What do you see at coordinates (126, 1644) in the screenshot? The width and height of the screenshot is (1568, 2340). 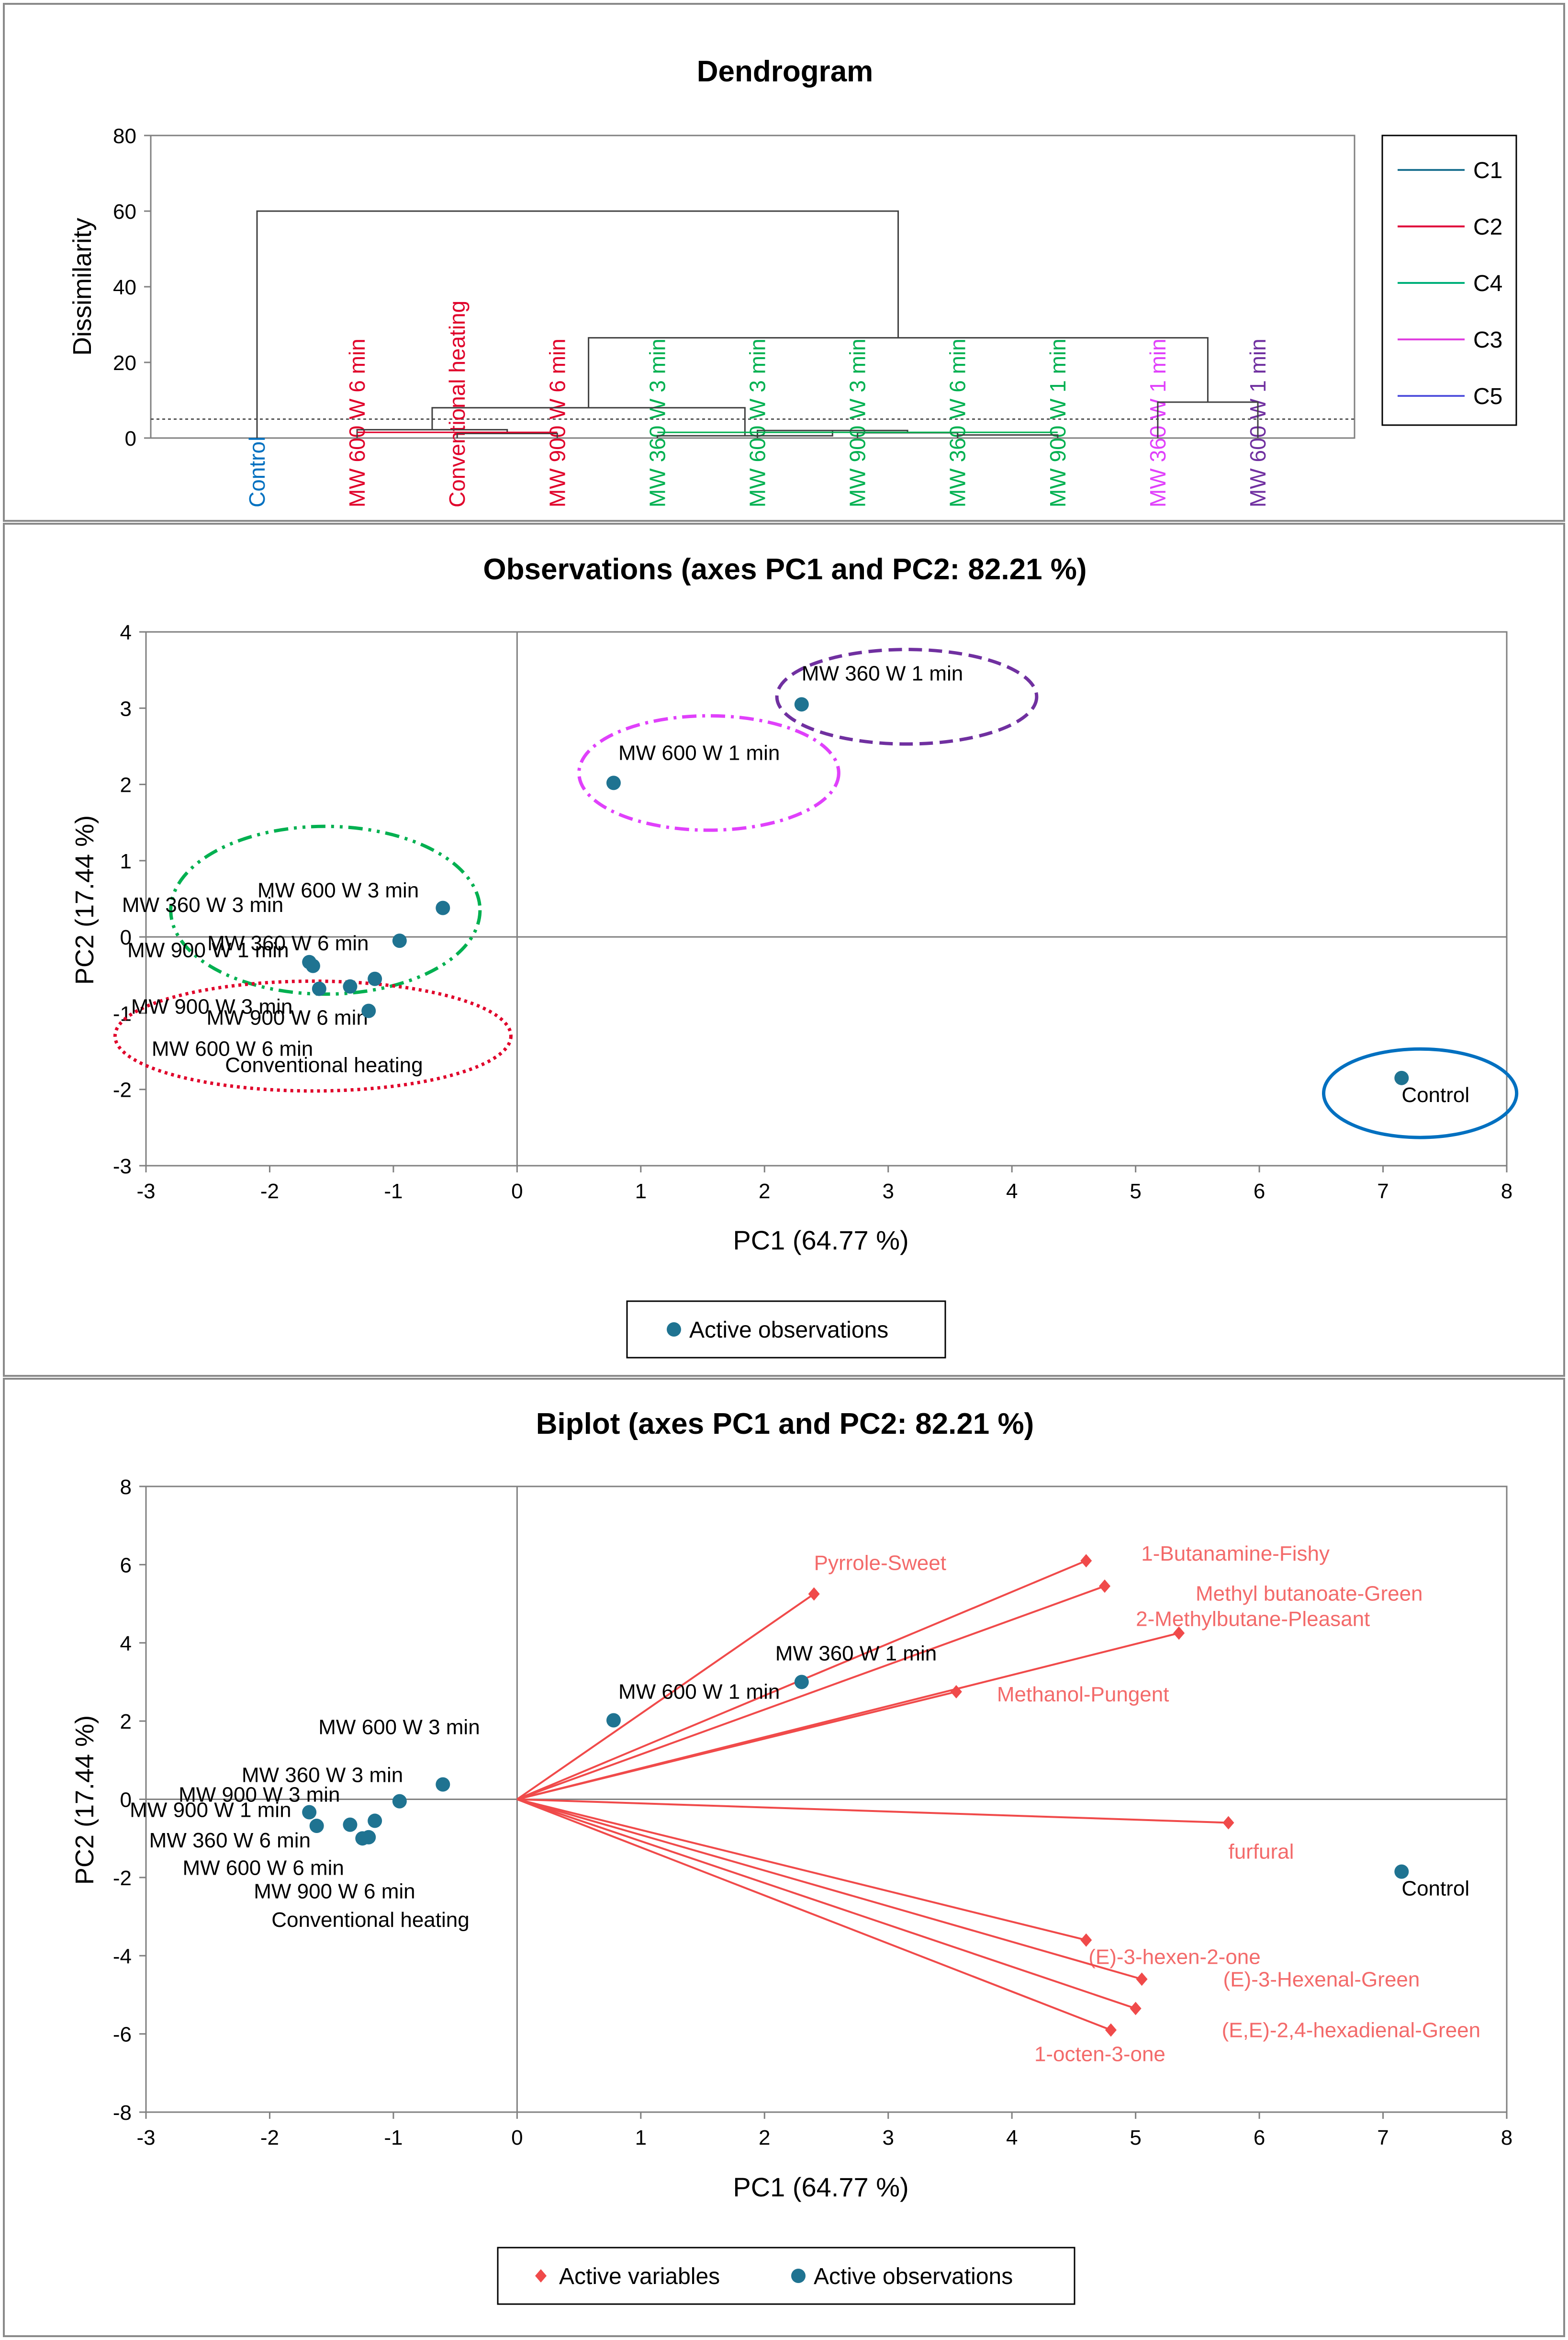 I see `y-tick-label: 4` at bounding box center [126, 1644].